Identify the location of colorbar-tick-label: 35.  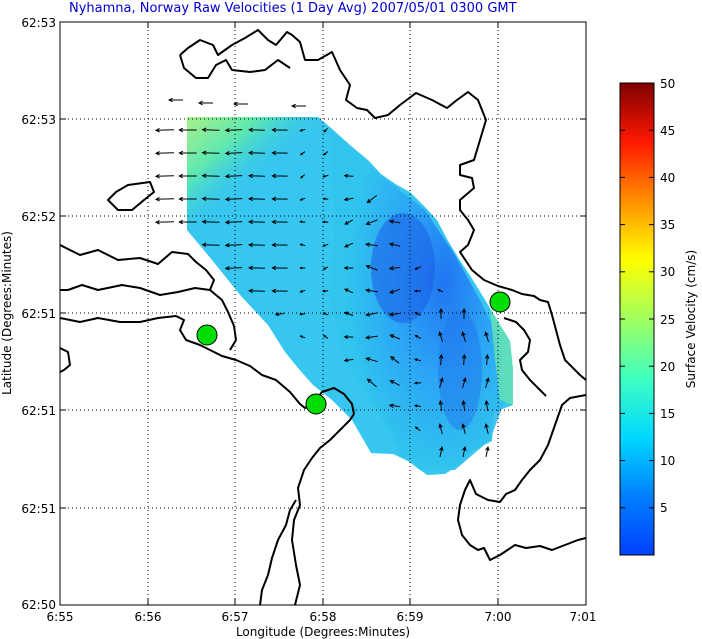
(667, 225).